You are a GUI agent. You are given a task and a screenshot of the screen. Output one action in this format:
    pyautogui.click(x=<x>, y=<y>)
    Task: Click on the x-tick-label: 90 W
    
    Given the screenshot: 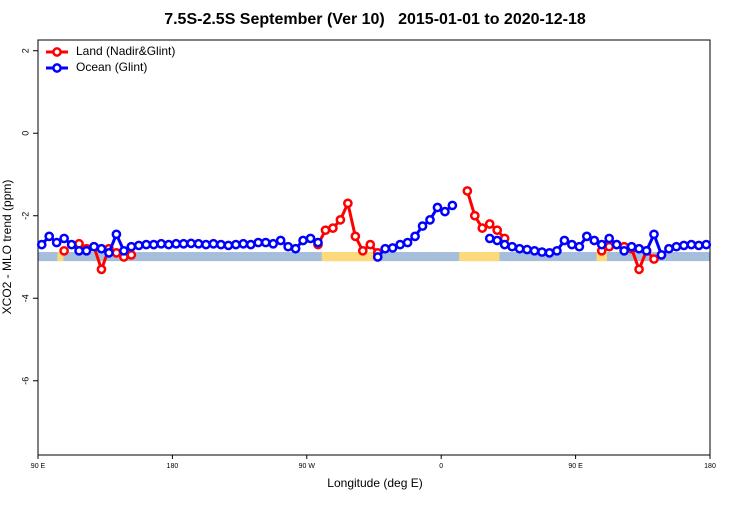 What is the action you would take?
    pyautogui.click(x=307, y=466)
    